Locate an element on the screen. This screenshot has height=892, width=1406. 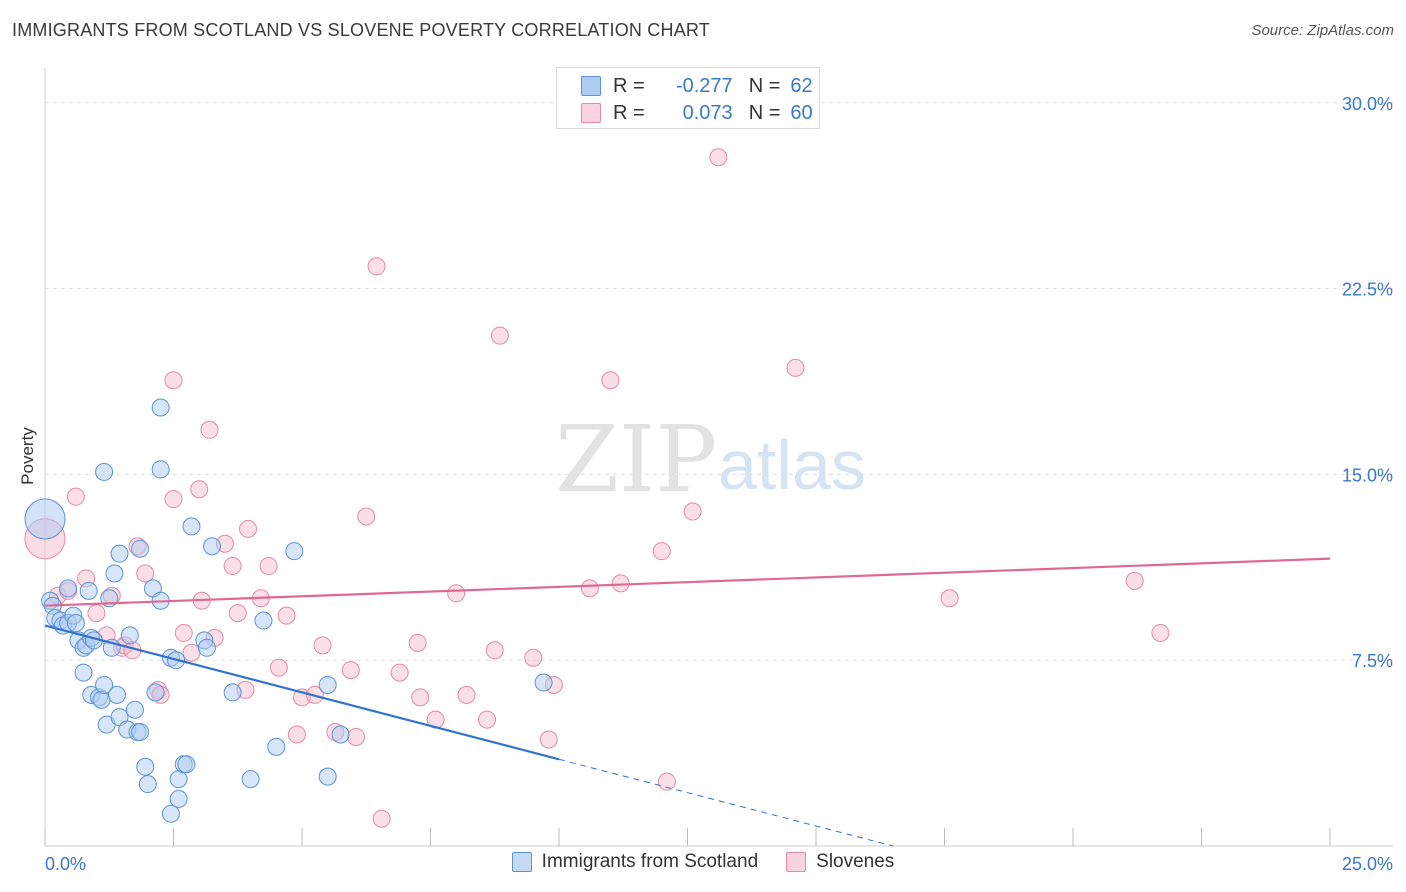
slovenes-swatch-icon is located at coordinates (591, 113).